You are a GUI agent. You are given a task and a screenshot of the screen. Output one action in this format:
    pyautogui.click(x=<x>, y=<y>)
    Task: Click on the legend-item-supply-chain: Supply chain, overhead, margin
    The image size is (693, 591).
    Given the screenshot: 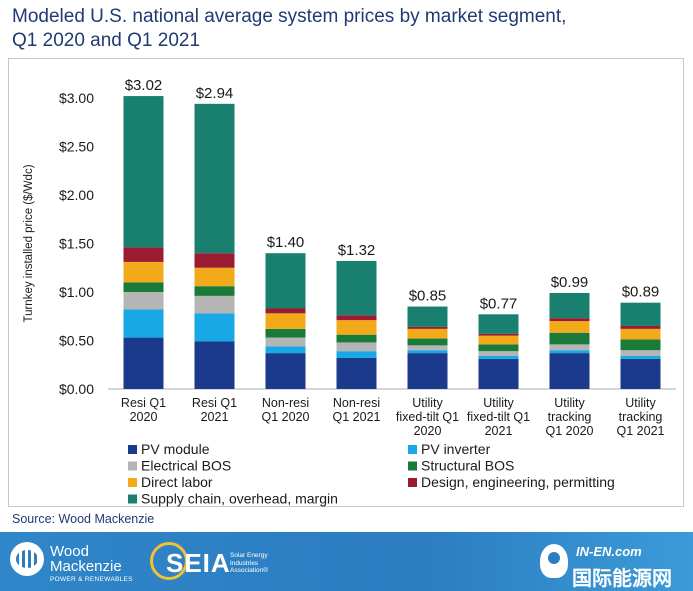 What is the action you would take?
    pyautogui.click(x=233, y=499)
    